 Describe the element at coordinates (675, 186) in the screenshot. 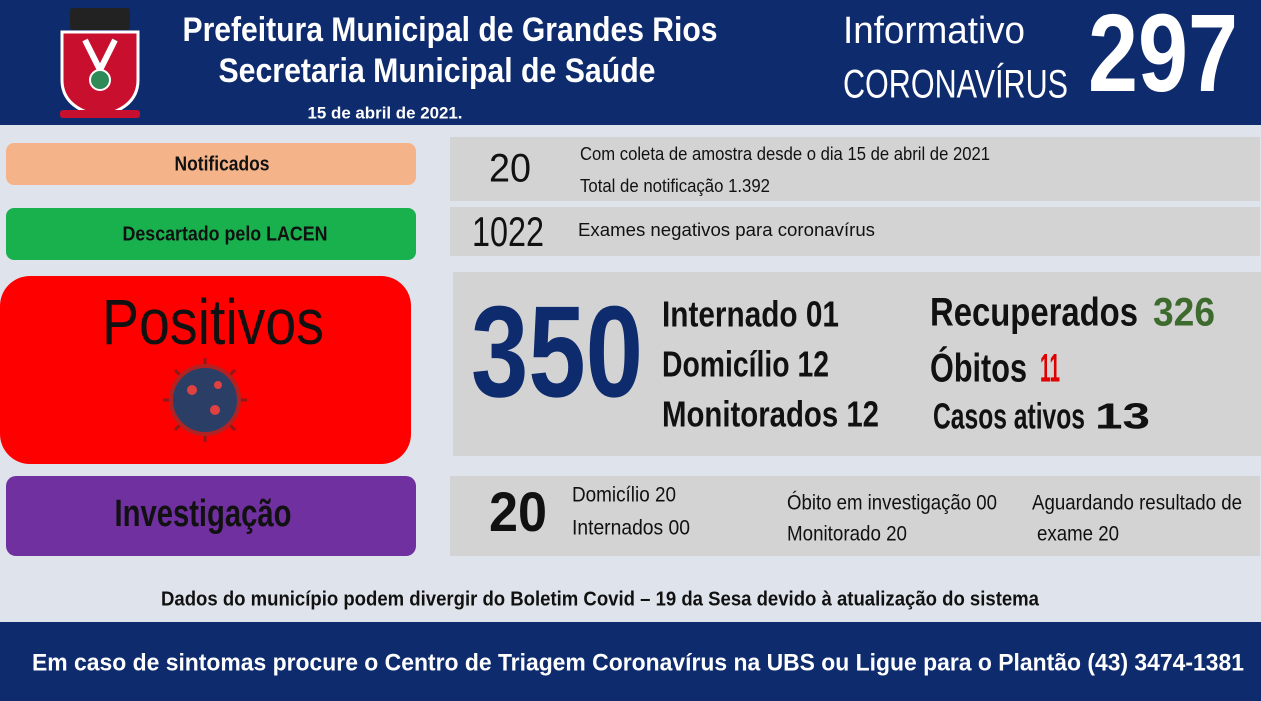

I see `notificados-line: Total de notificação 1.392` at that location.